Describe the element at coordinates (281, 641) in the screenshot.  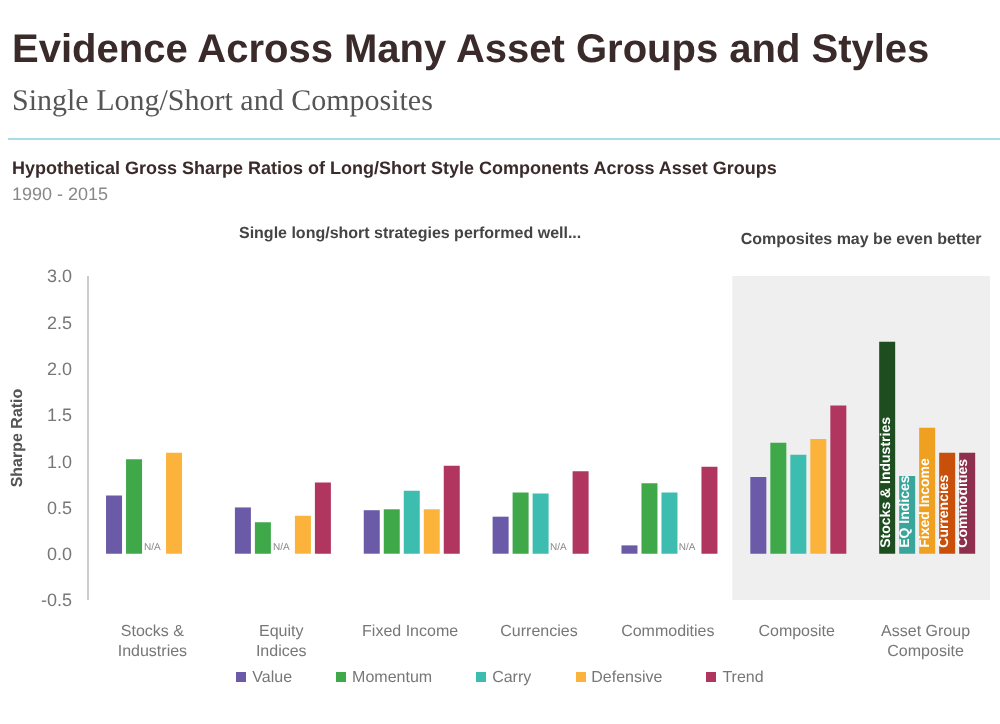
I see `x-tick-label: Equity Indices` at that location.